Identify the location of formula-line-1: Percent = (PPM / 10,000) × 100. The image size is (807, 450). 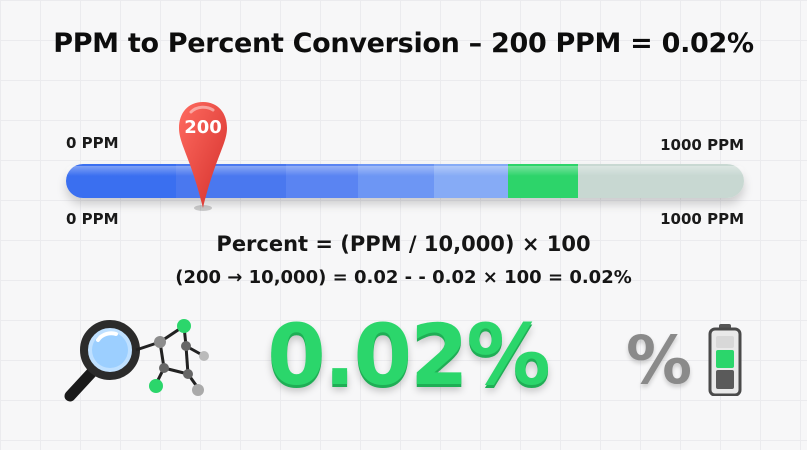
(403, 244).